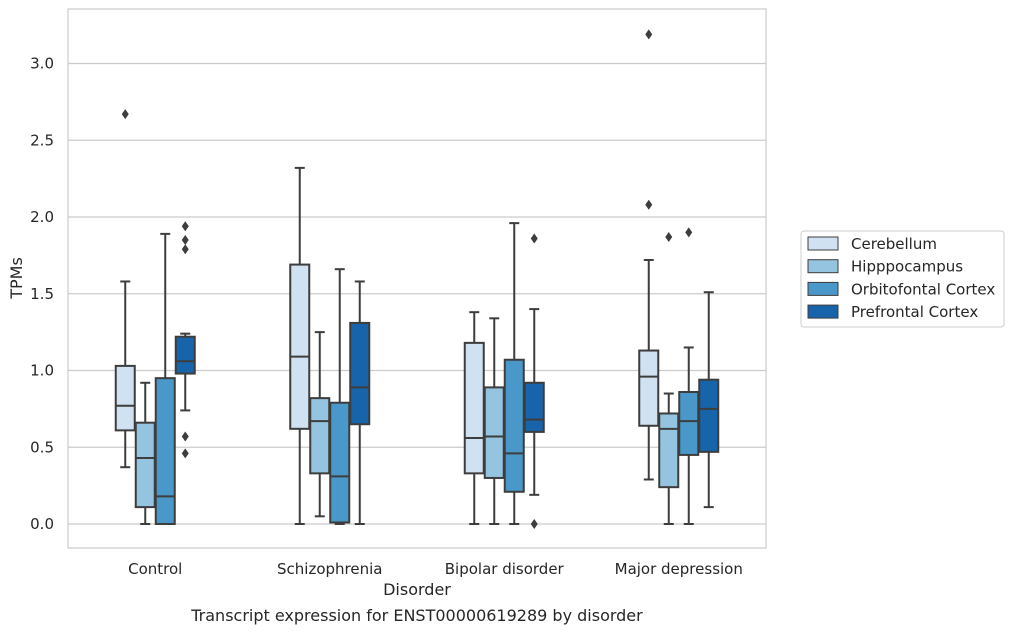 This screenshot has width=1014, height=634. What do you see at coordinates (505, 569) in the screenshot?
I see `x-tick-label: Bipolar disorder` at bounding box center [505, 569].